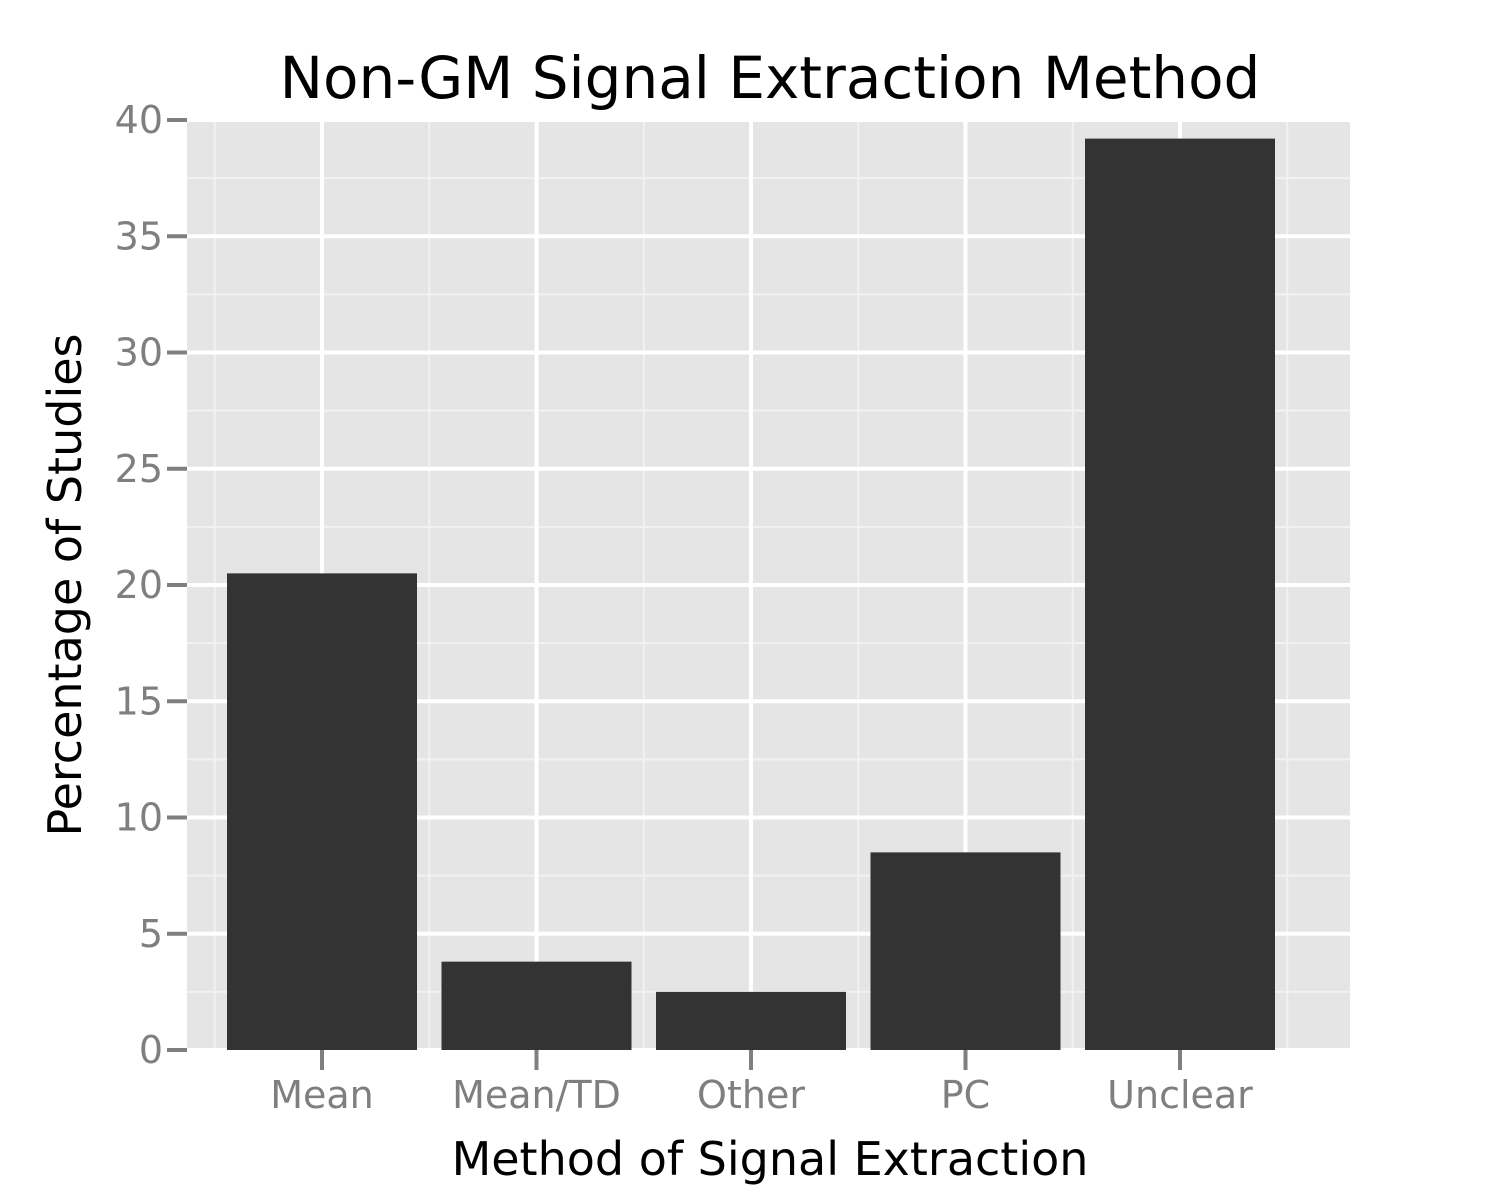 Image resolution: width=1500 pixels, height=1200 pixels. Describe the element at coordinates (65, 585) in the screenshot. I see `y-axis-title: Percentage of Studies` at that location.